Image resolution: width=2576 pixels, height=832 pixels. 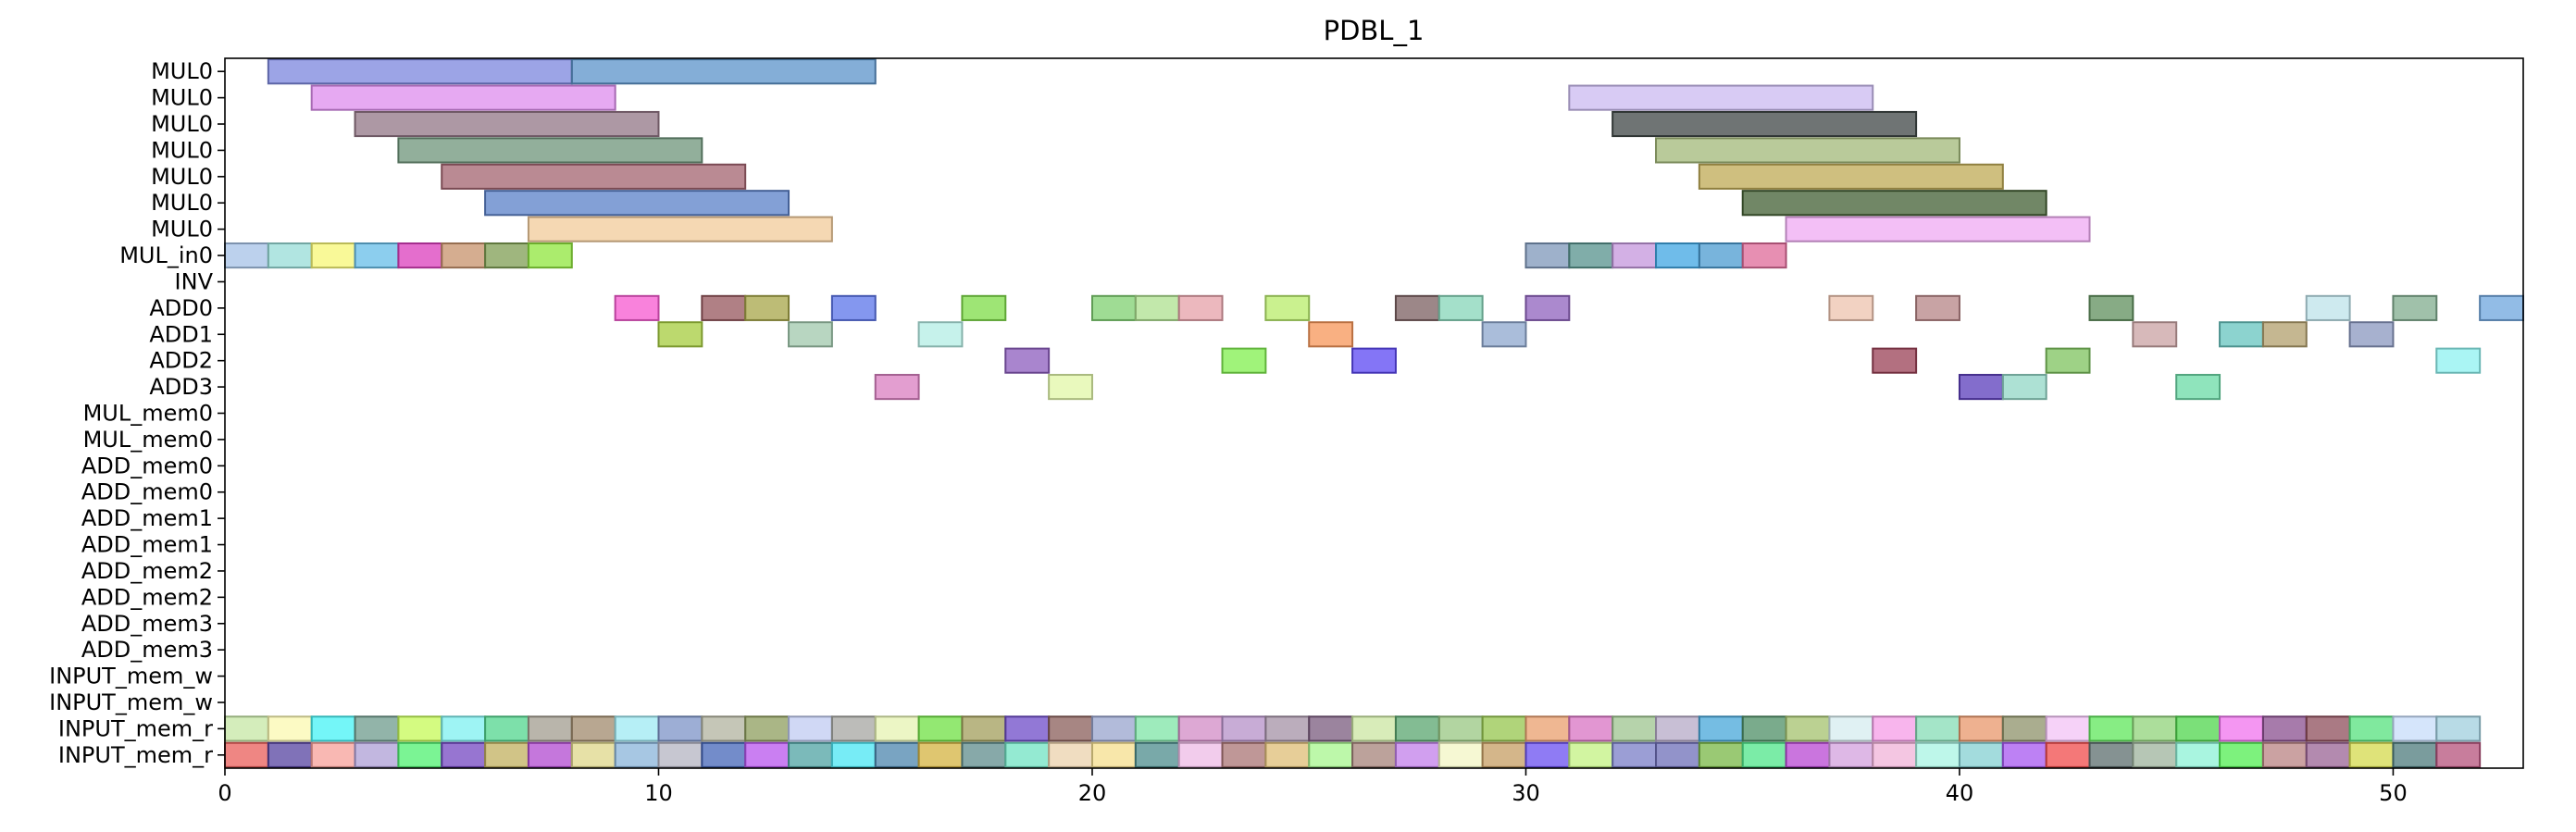 What do you see at coordinates (181, 387) in the screenshot?
I see `y-tick-label: ADD3` at bounding box center [181, 387].